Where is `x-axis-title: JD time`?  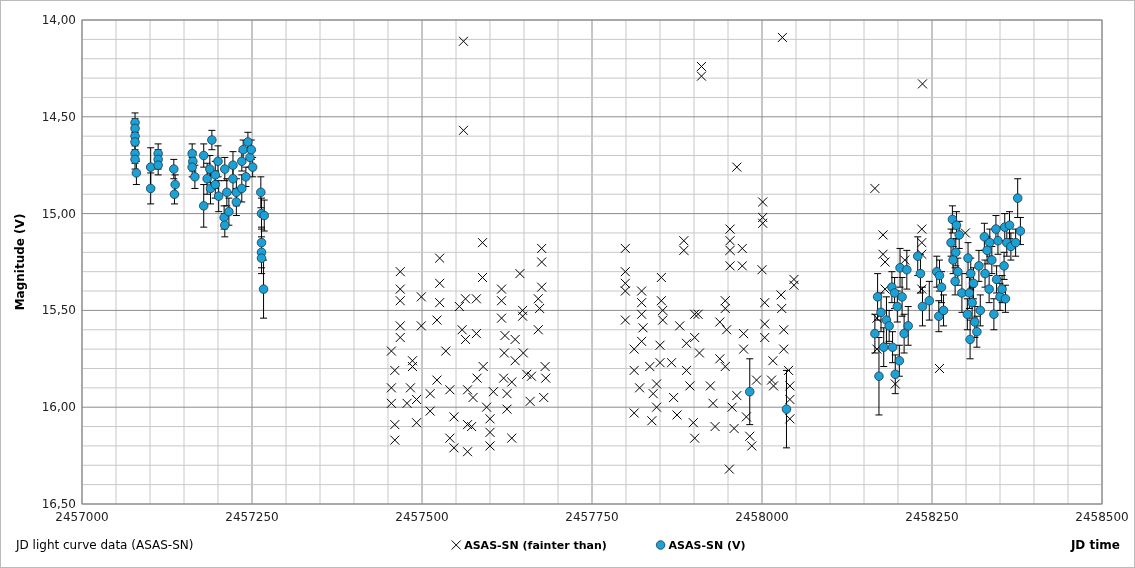 x-axis-title: JD time is located at coordinates (1094, 545).